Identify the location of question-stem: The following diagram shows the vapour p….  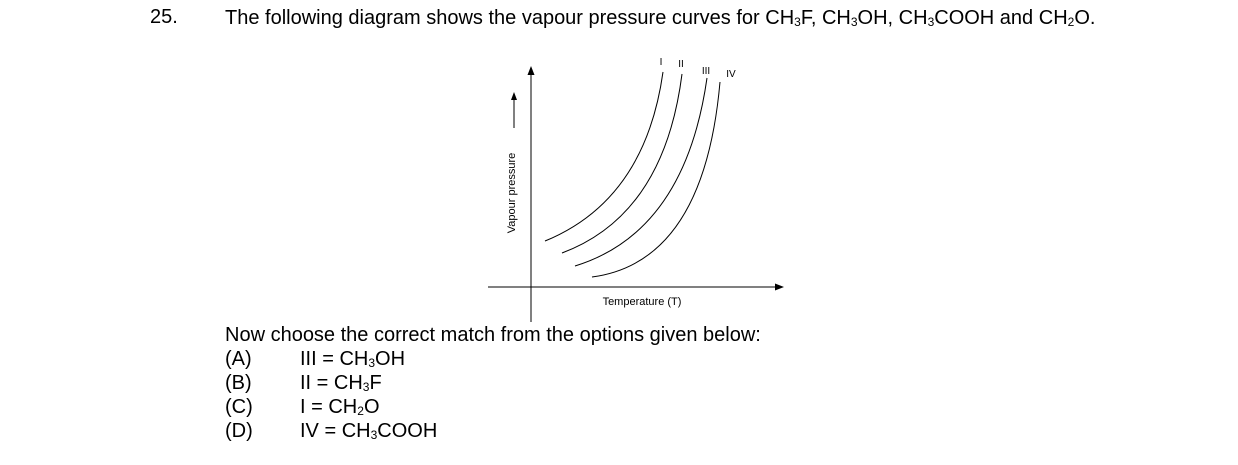
(660, 18).